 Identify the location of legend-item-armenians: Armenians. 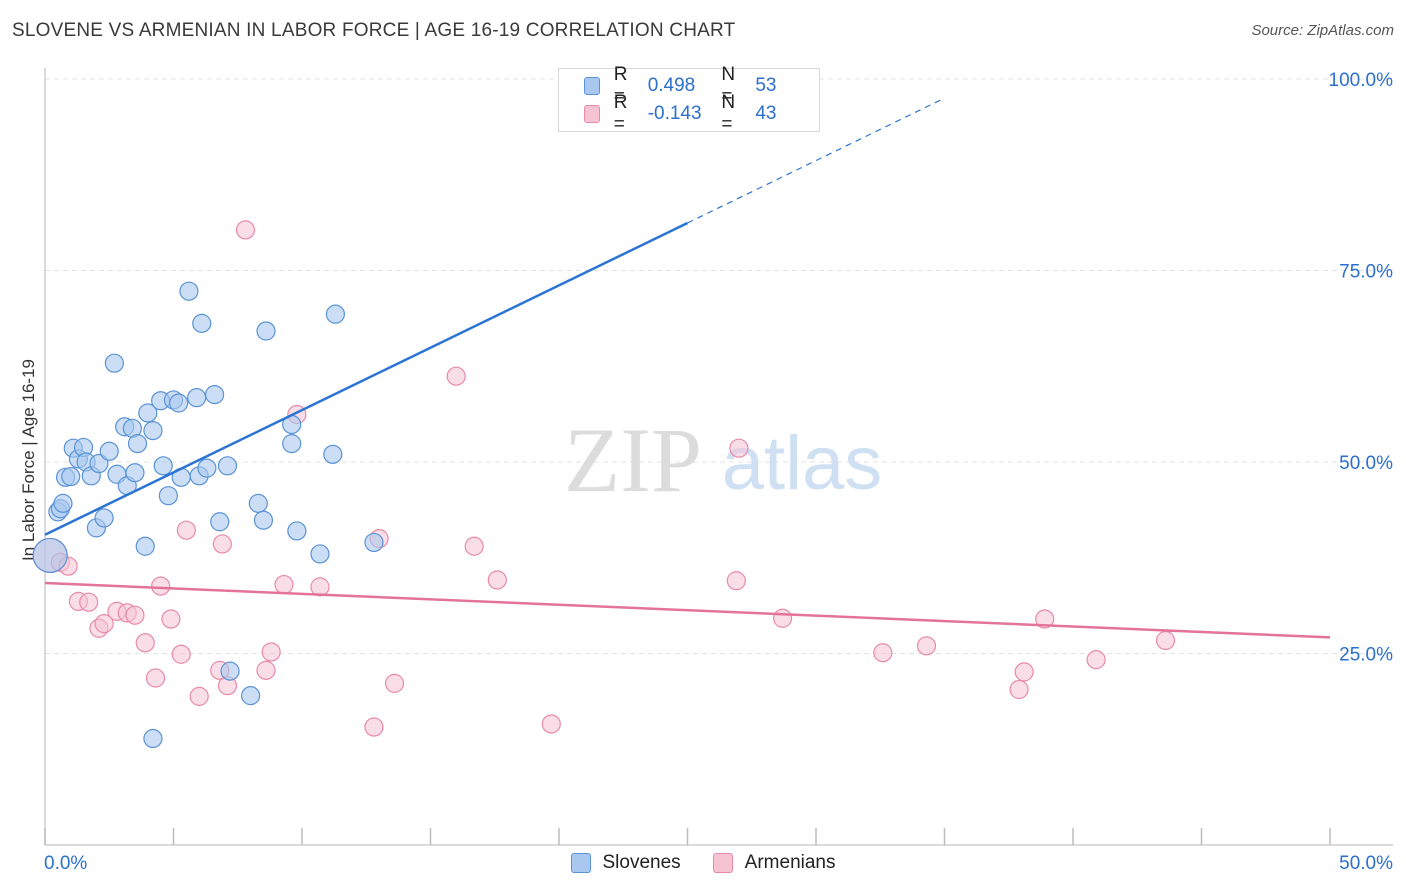
(774, 863).